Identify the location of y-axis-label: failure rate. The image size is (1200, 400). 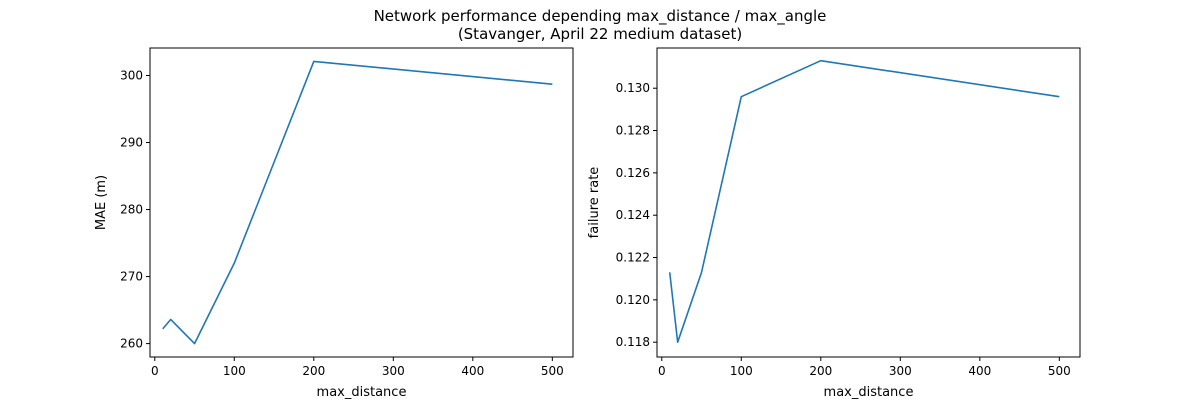
(594, 203).